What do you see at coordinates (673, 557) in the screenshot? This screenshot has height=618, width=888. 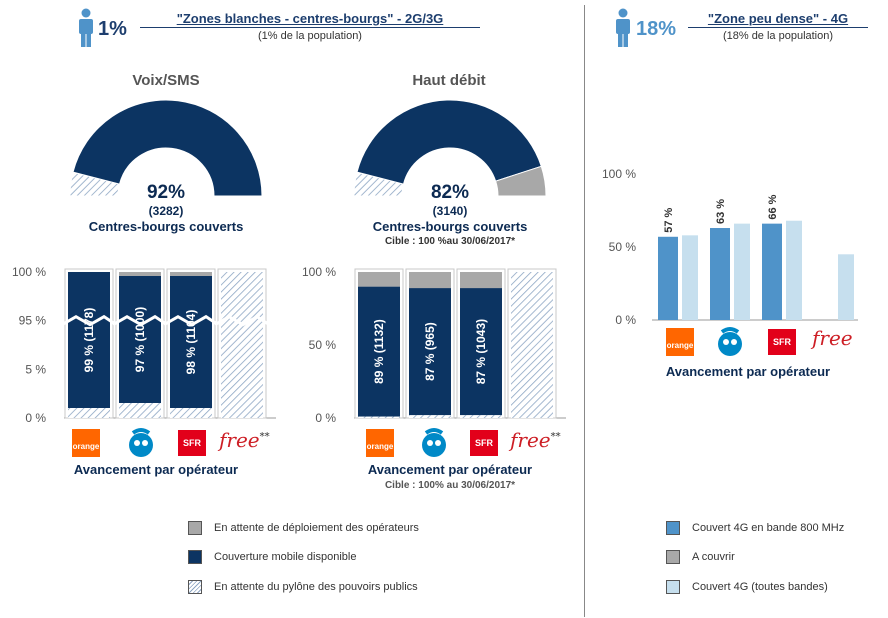 I see `legend-swatch-a-couvrir` at bounding box center [673, 557].